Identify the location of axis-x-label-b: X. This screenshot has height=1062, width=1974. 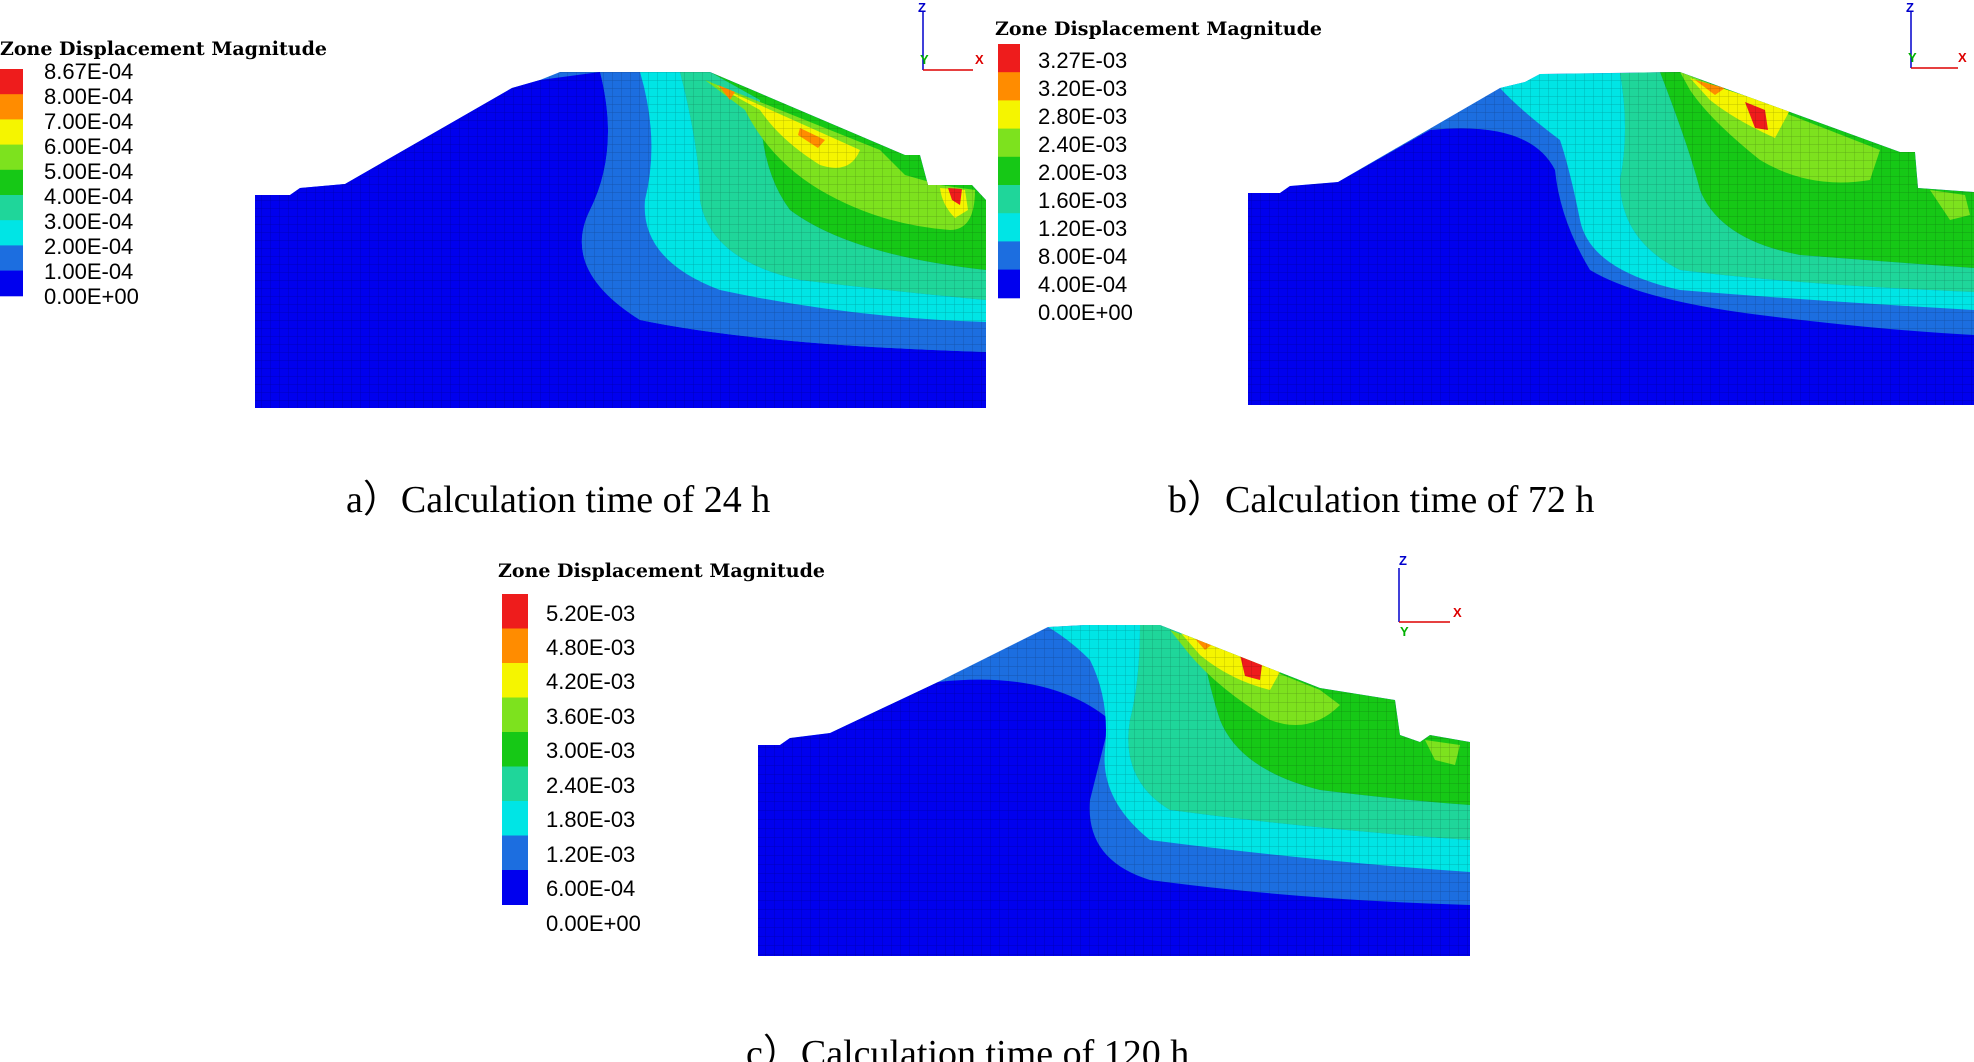
(1962, 57).